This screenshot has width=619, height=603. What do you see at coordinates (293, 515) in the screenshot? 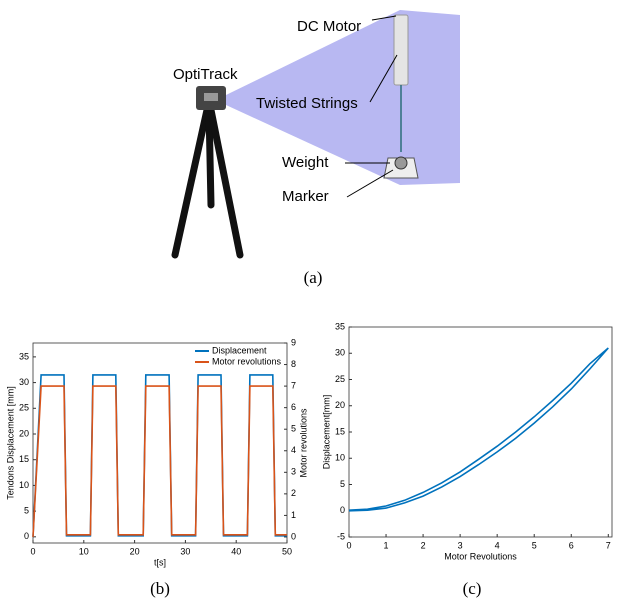
I see `y2-tick-label: 1` at bounding box center [293, 515].